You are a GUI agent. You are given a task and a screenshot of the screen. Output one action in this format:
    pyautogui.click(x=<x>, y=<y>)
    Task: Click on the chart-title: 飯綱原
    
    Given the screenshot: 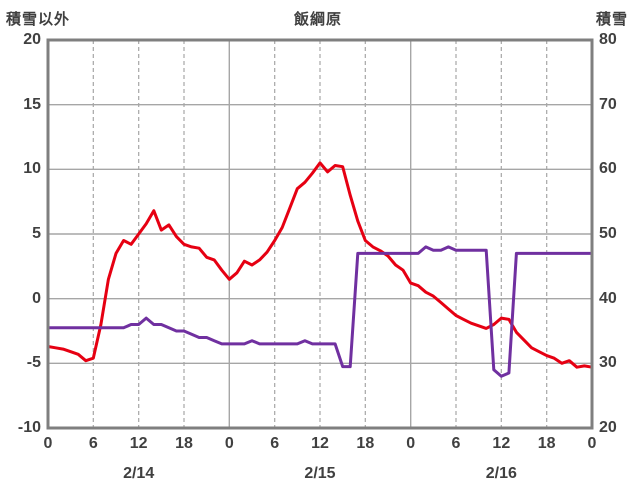 What is the action you would take?
    pyautogui.click(x=317, y=19)
    